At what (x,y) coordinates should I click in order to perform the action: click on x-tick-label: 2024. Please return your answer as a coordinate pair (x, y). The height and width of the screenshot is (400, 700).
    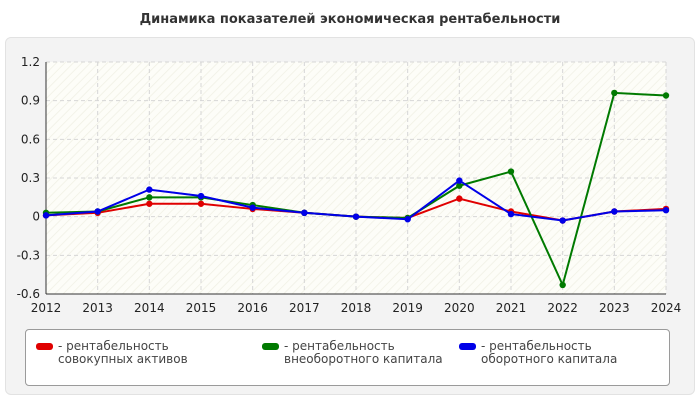
    Looking at the image, I should click on (666, 308).